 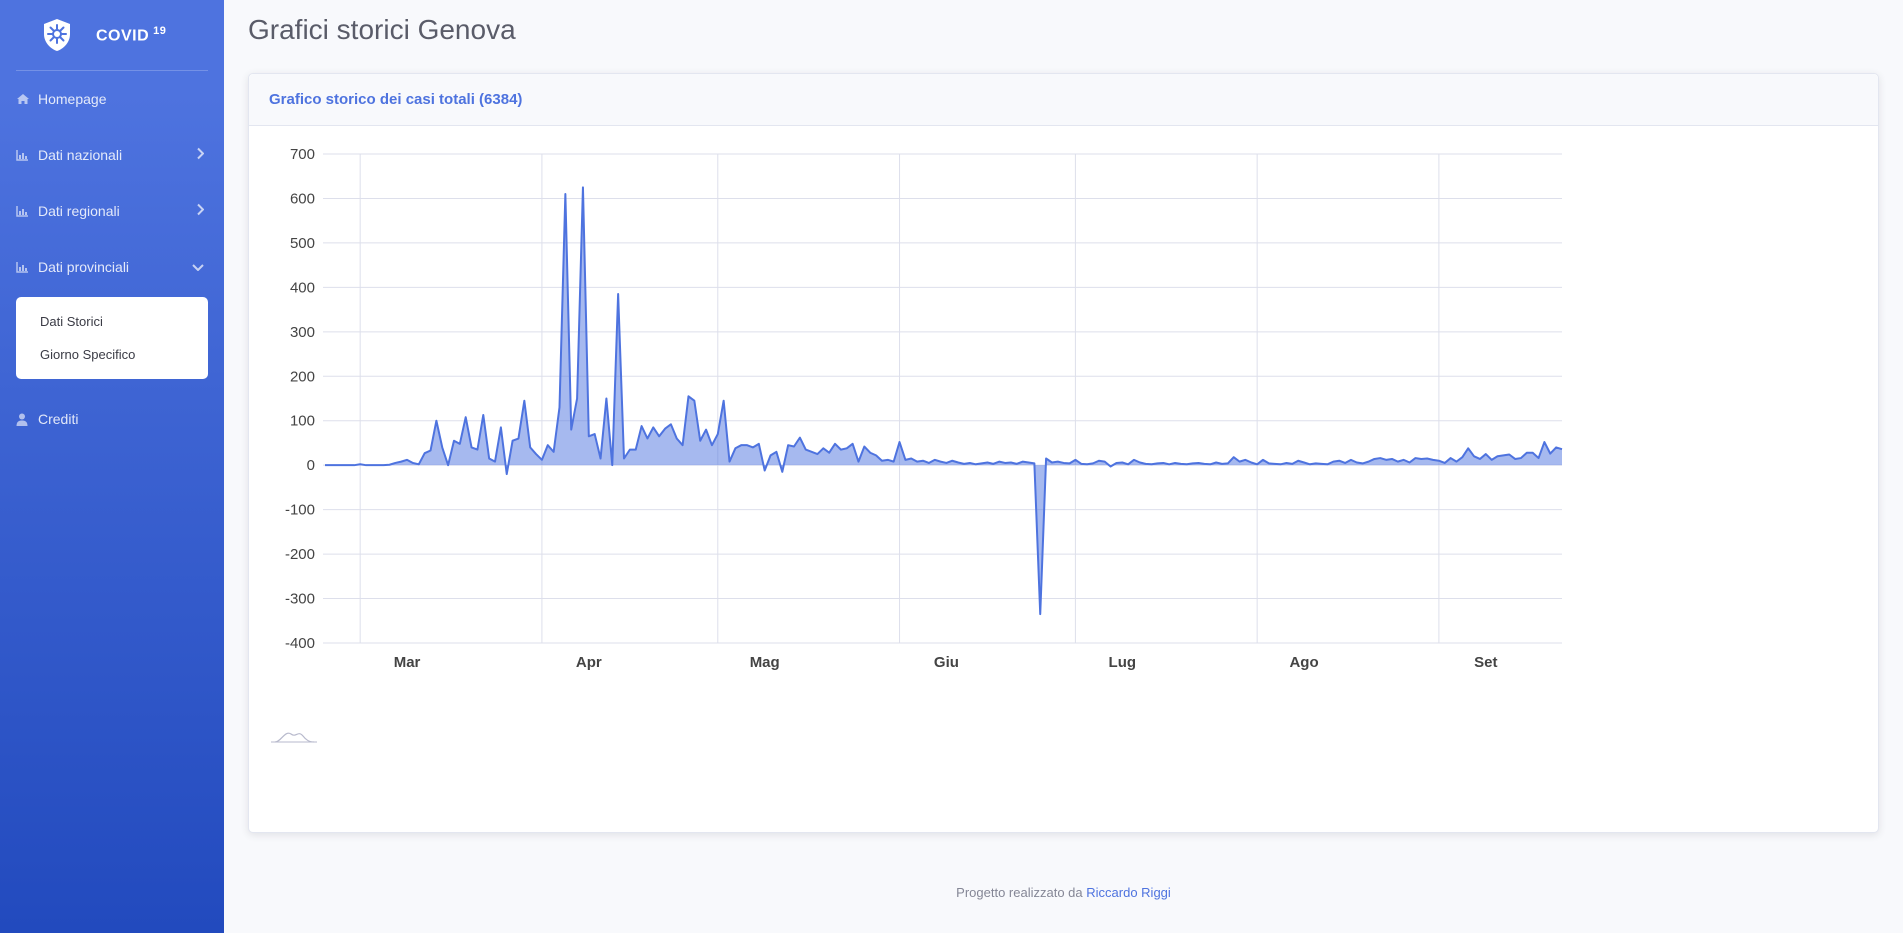 I want to click on y-tick-label: 100, so click(x=302, y=421).